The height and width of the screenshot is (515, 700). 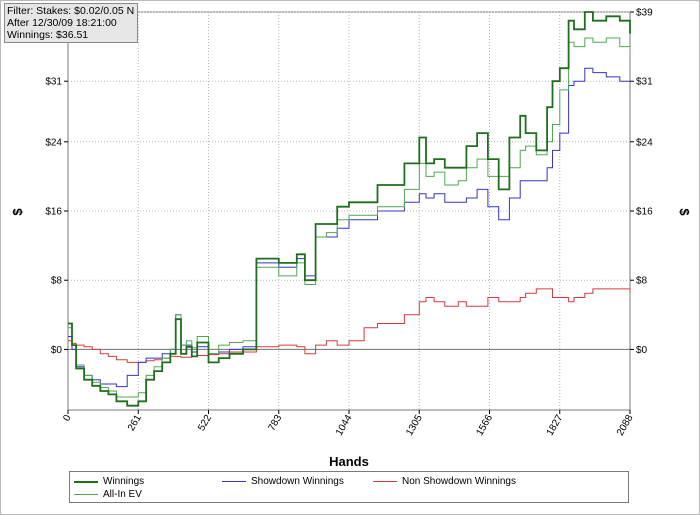 What do you see at coordinates (205, 423) in the screenshot?
I see `x-tick-label: 522` at bounding box center [205, 423].